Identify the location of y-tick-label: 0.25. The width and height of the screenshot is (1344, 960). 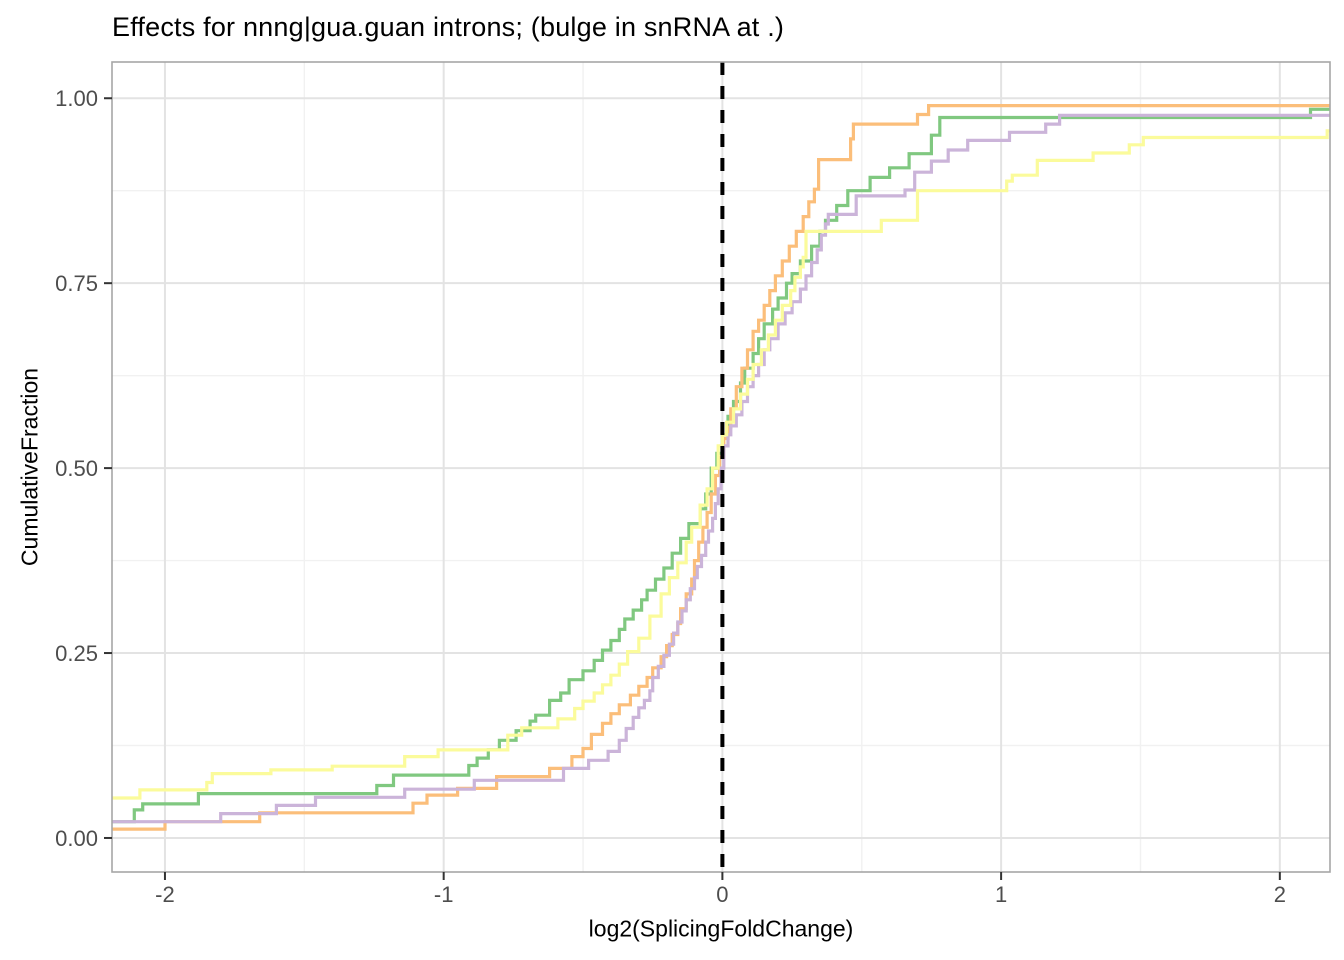
(76, 653).